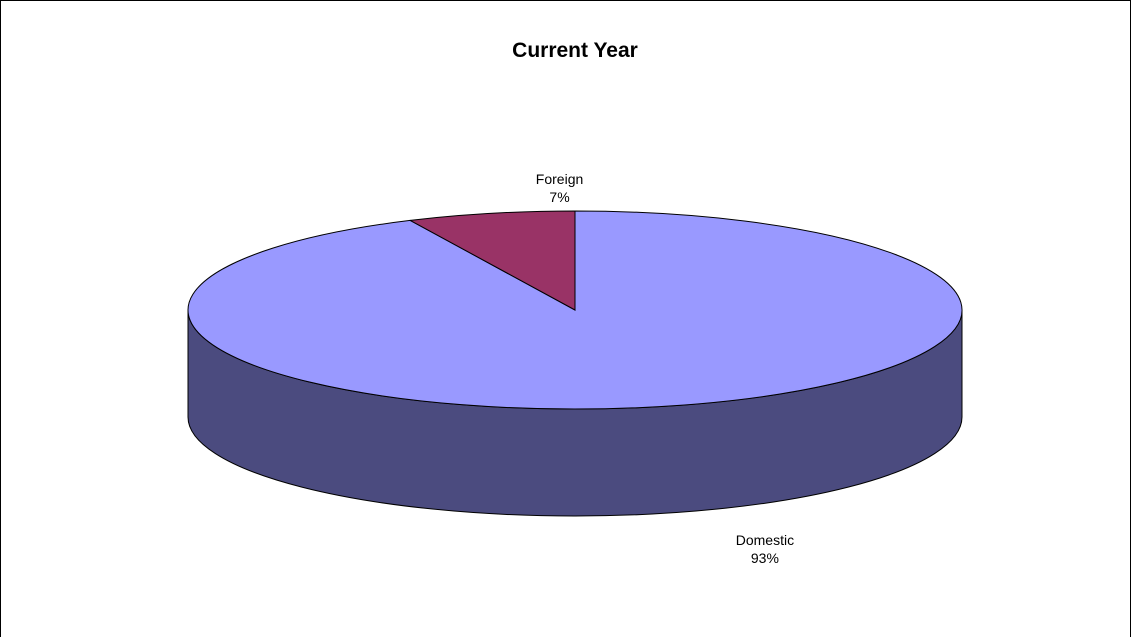 This screenshot has height=638, width=1131. Describe the element at coordinates (765, 540) in the screenshot. I see `slice-label-domestic: Domestic` at that location.